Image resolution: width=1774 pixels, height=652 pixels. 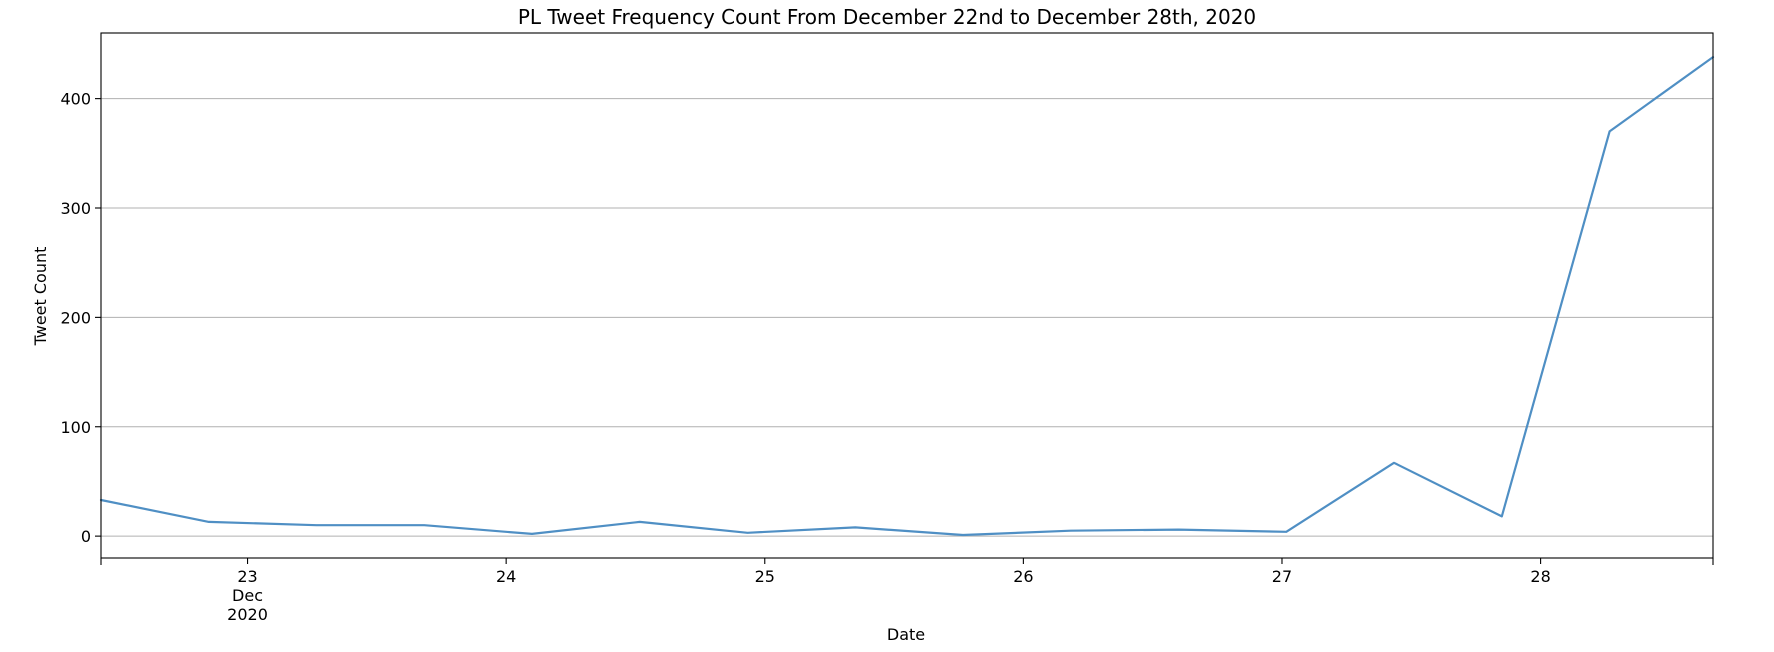 I want to click on x-axis-label: Date, so click(x=906, y=634).